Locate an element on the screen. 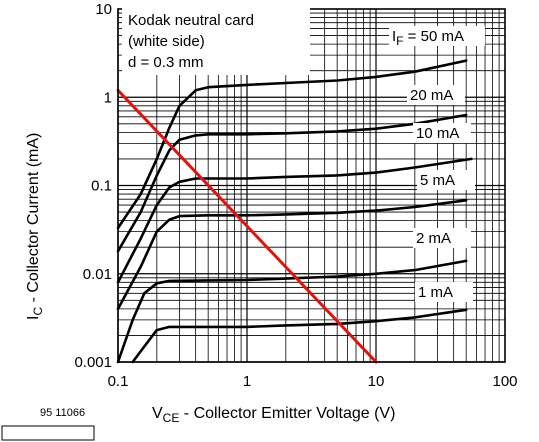 The image size is (539, 442). curve-label-main: 2 mA is located at coordinates (433, 238).